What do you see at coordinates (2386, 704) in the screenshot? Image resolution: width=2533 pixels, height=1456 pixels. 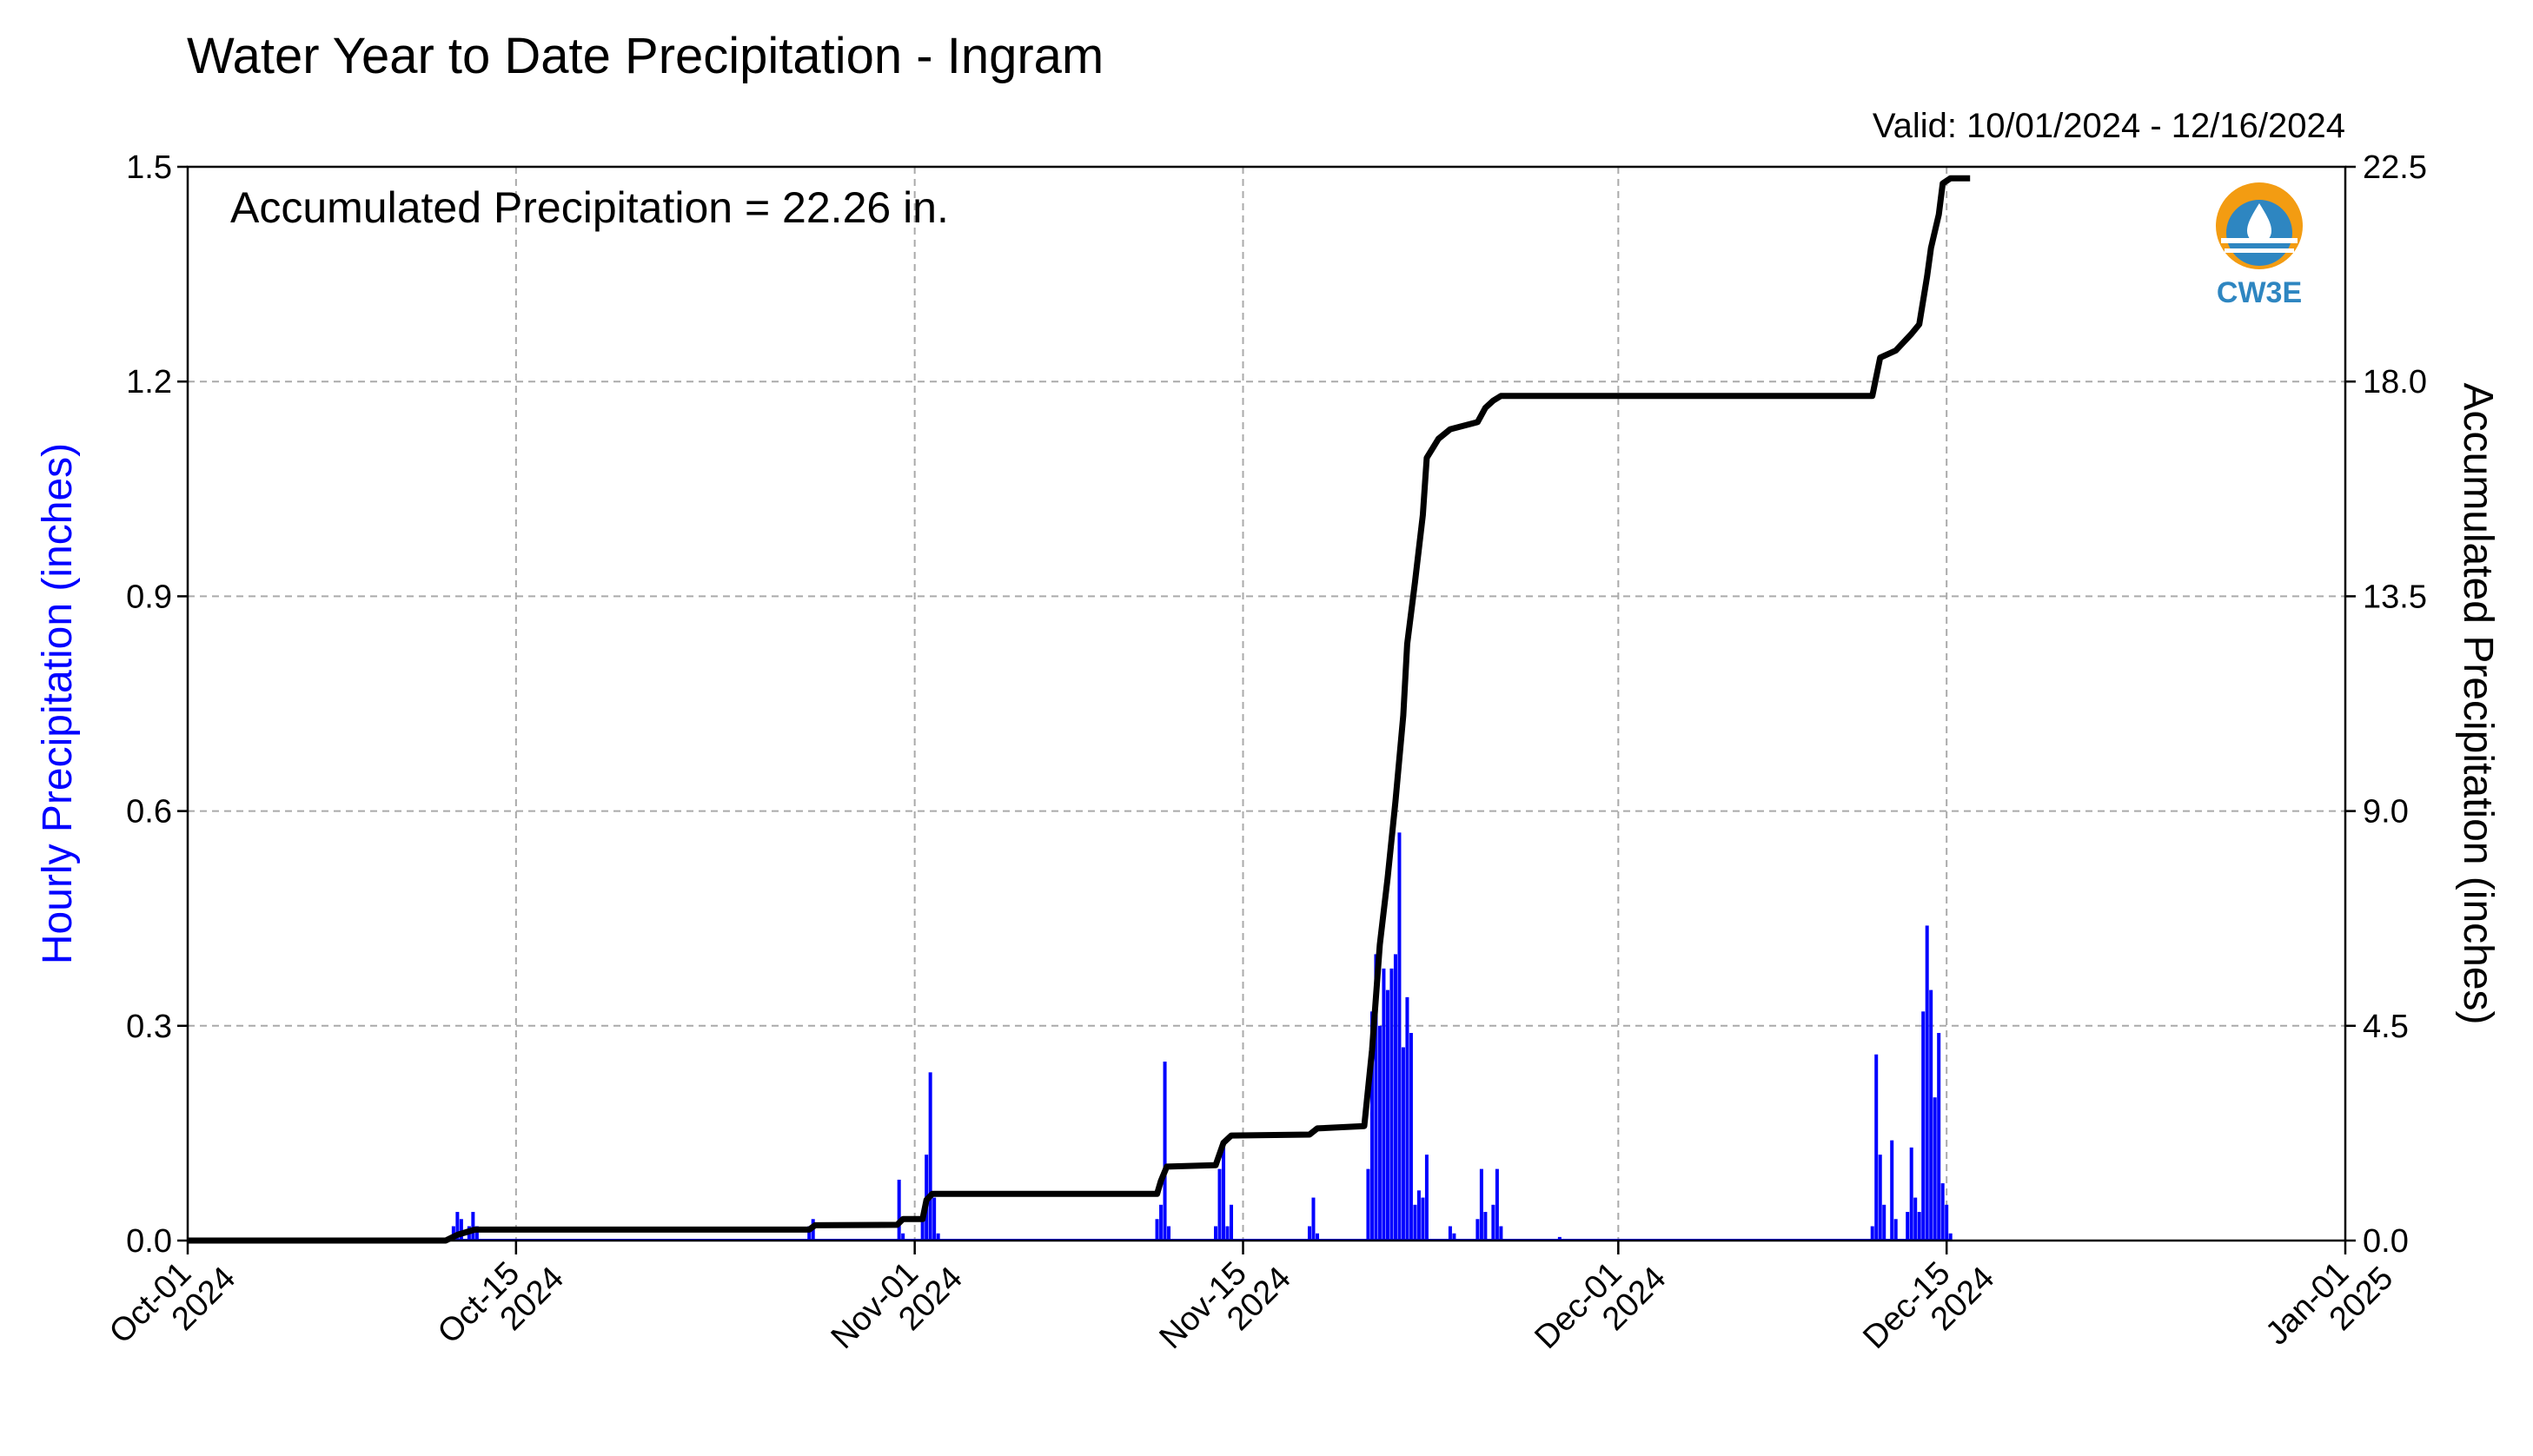 I see `y-axis-right: 0.0 4.5 9.0 13.5 18.0 22.5` at bounding box center [2386, 704].